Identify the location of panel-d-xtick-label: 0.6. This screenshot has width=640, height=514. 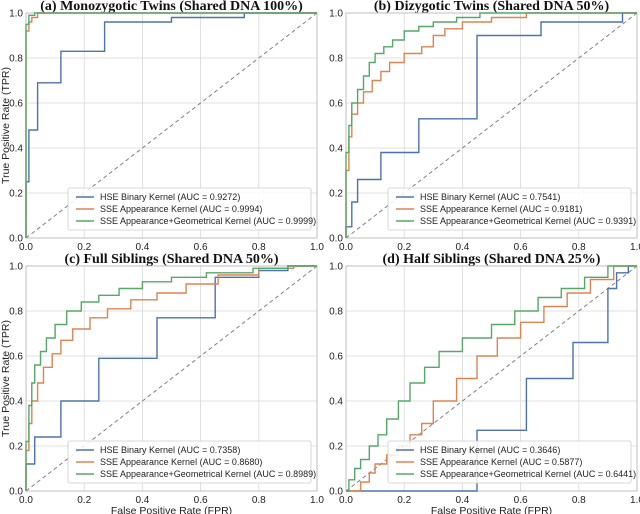
(521, 500).